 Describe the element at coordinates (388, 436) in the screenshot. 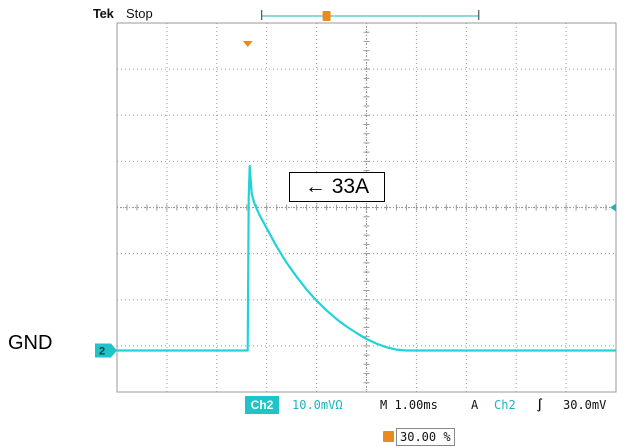

I see `trigger-position-icon` at that location.